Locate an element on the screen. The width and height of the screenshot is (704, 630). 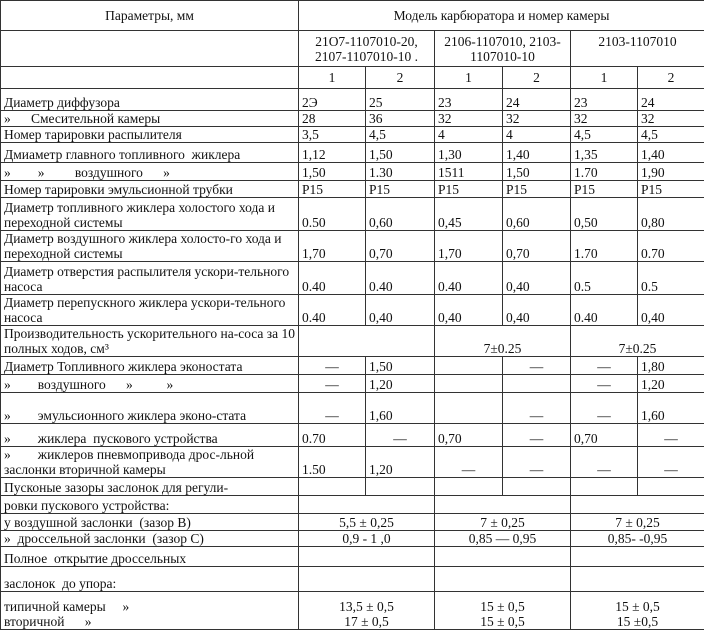
merged-value-cell: 13,5 ± 0,5 17 ± 0,5 is located at coordinates (367, 611).